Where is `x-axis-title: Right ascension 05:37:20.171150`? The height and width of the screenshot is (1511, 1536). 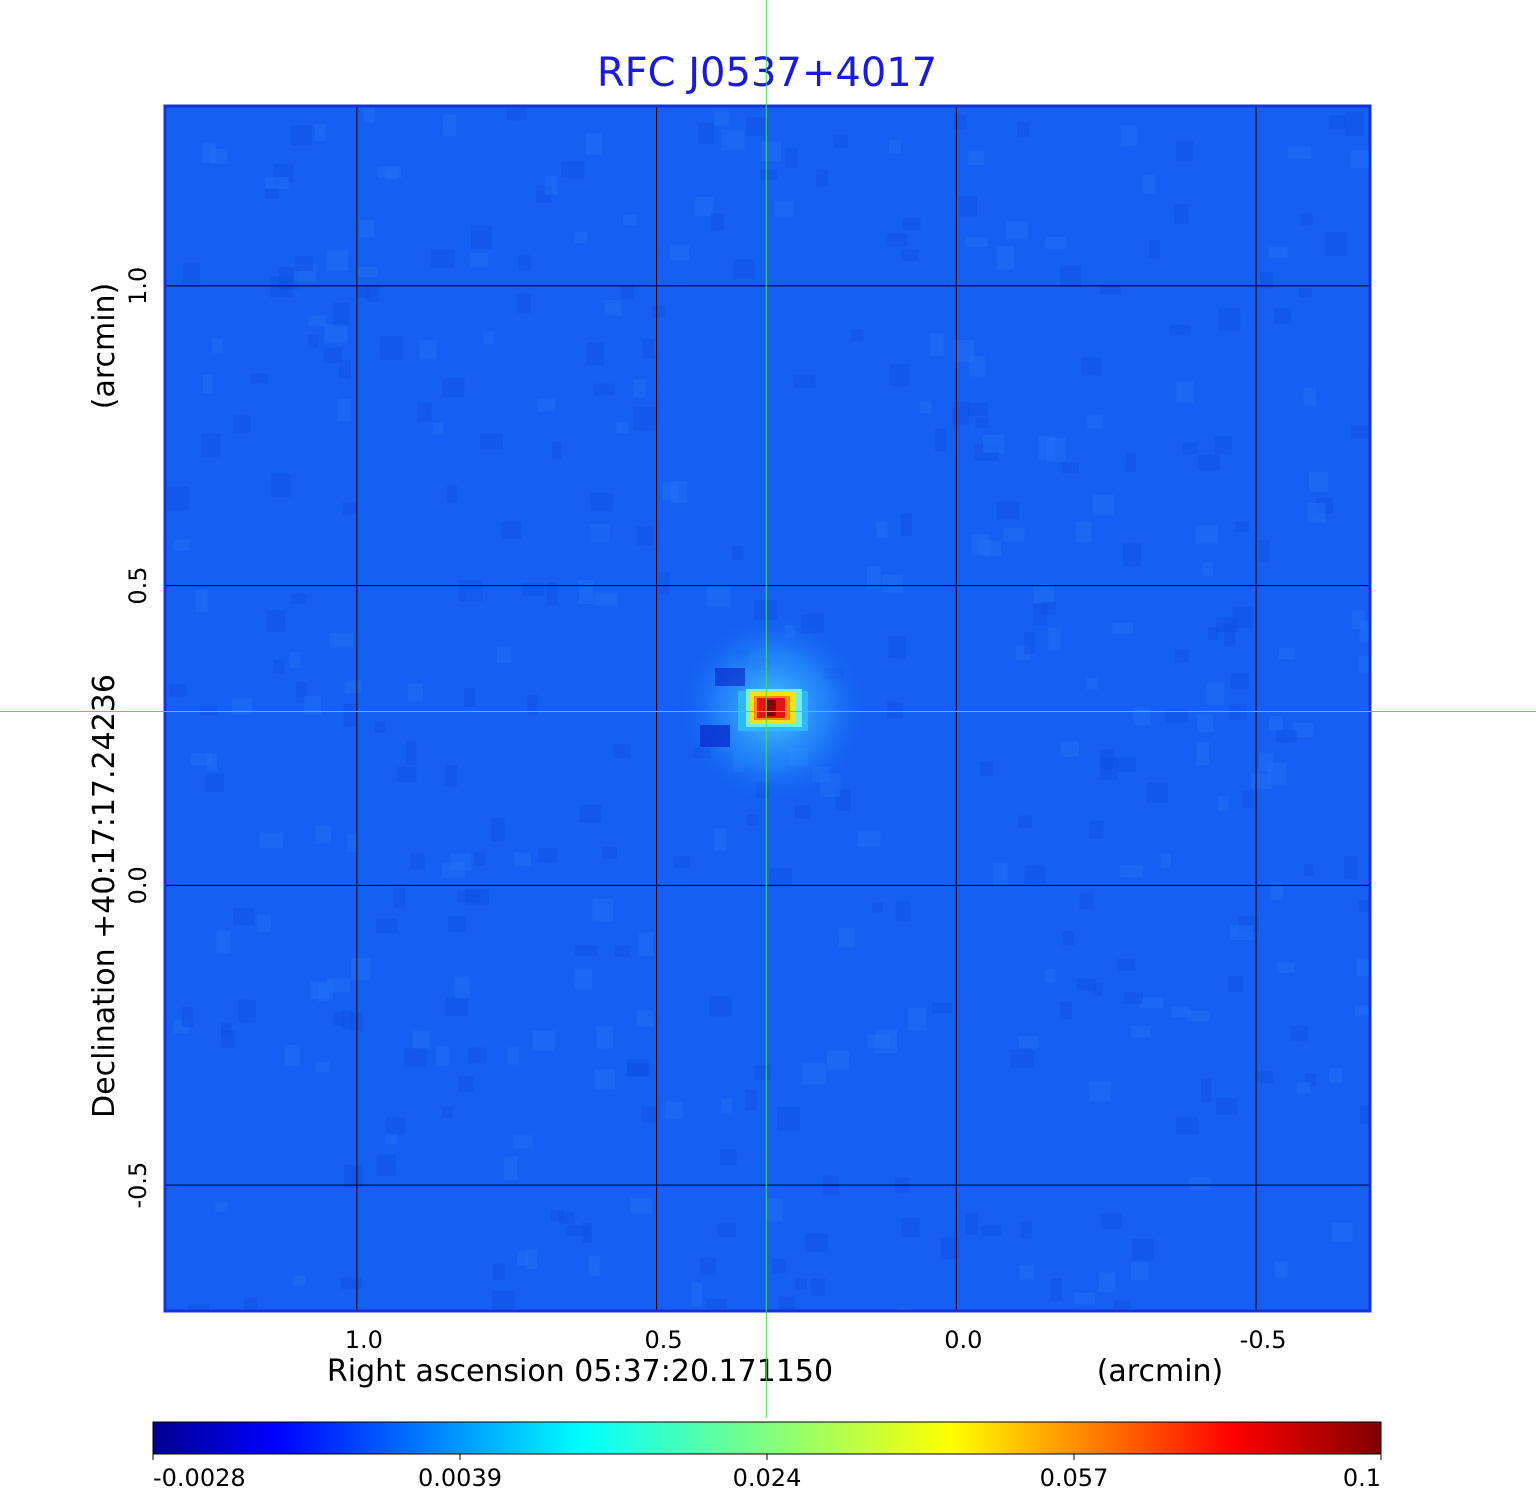
x-axis-title: Right ascension 05:37:20.171150 is located at coordinates (580, 1371).